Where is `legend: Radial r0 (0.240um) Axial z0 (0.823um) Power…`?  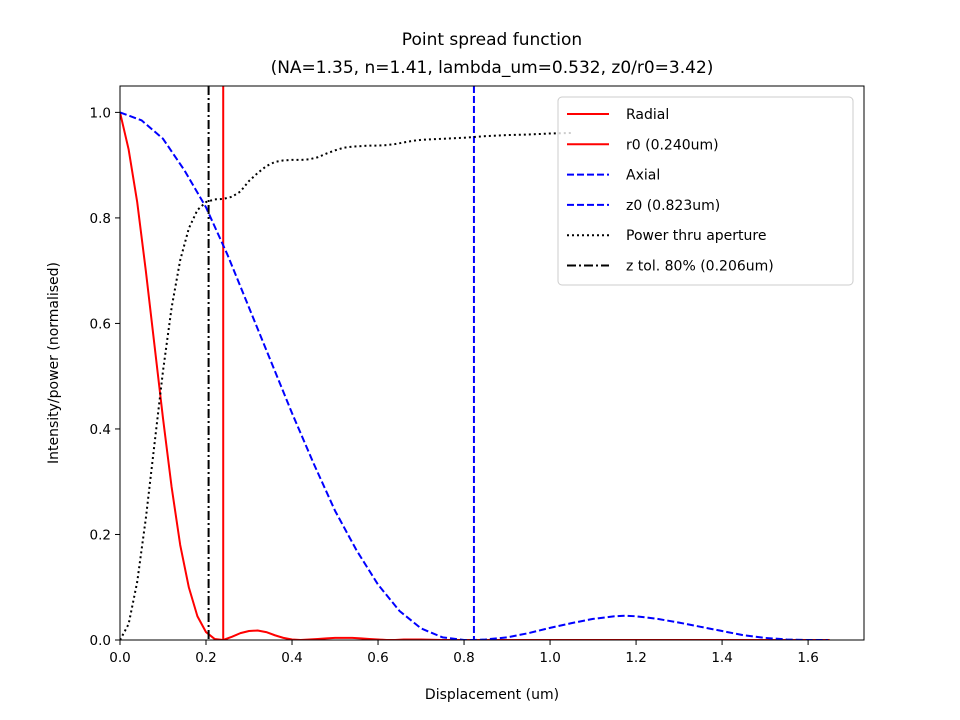
legend: Radial r0 (0.240um) Axial z0 (0.823um) Power… is located at coordinates (705, 191).